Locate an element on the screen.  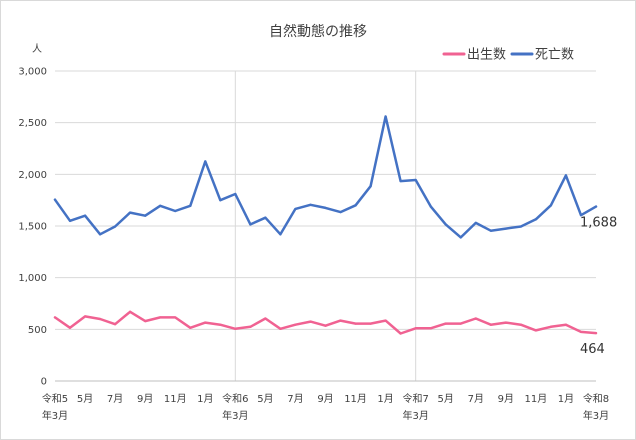
end-value-label: 464 is located at coordinates (592, 349).